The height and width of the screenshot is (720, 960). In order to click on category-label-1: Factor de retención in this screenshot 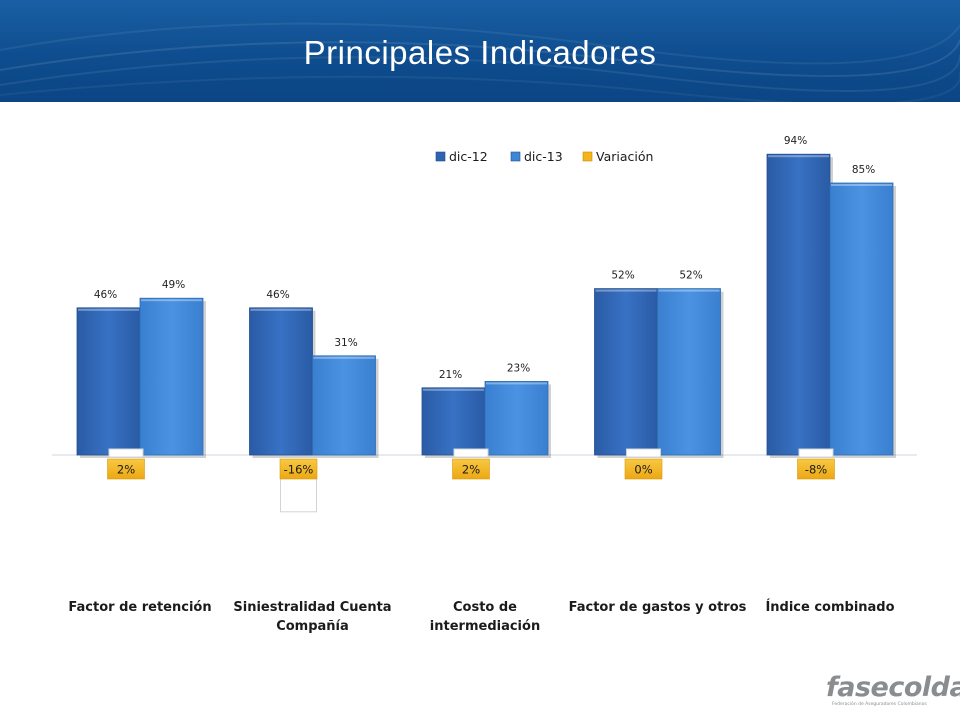, I will do `click(139, 607)`.